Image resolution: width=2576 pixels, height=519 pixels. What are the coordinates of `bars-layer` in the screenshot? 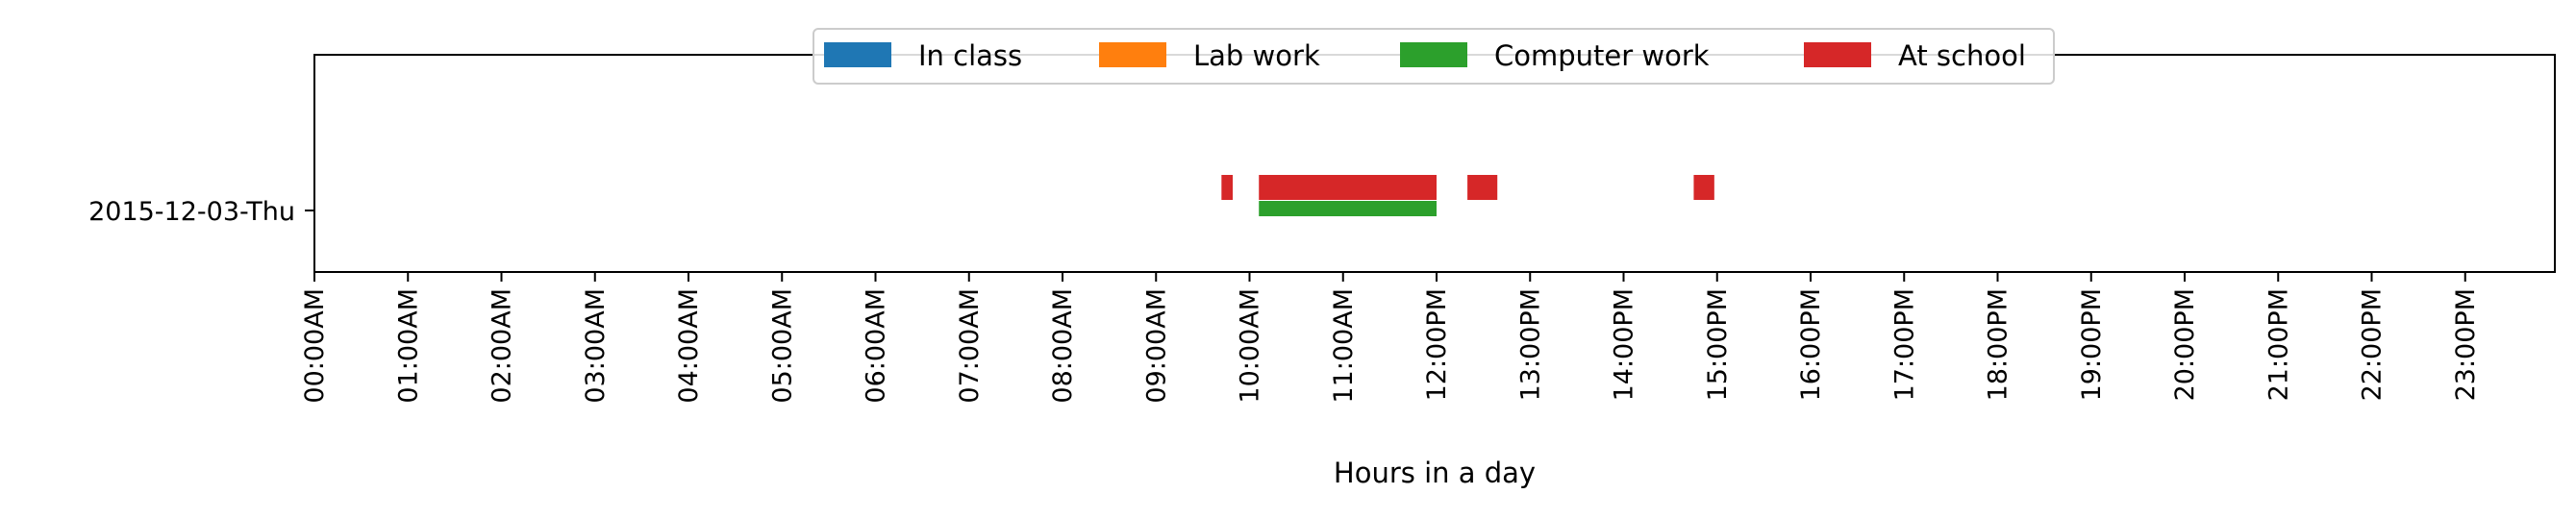 It's located at (1467, 195).